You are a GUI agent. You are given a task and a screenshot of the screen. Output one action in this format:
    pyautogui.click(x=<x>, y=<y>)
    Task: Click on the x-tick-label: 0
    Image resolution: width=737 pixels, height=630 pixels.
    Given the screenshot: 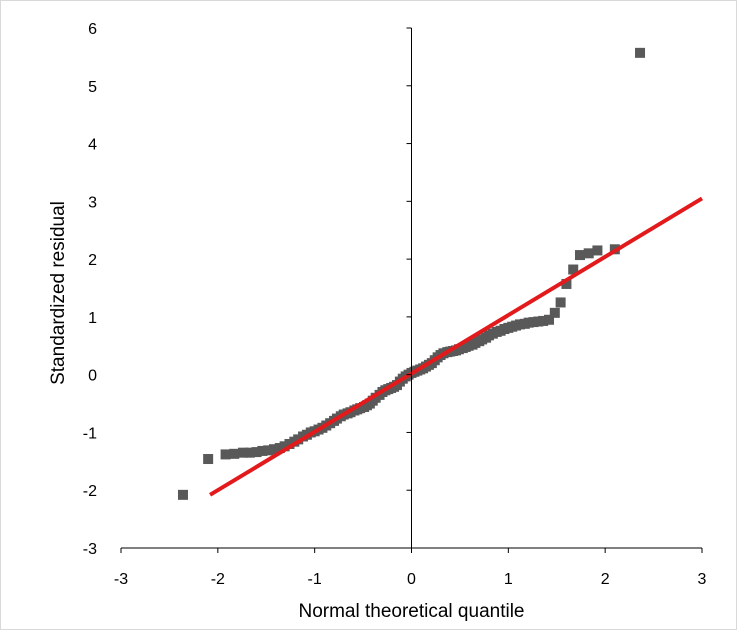 What is the action you would take?
    pyautogui.click(x=411, y=579)
    